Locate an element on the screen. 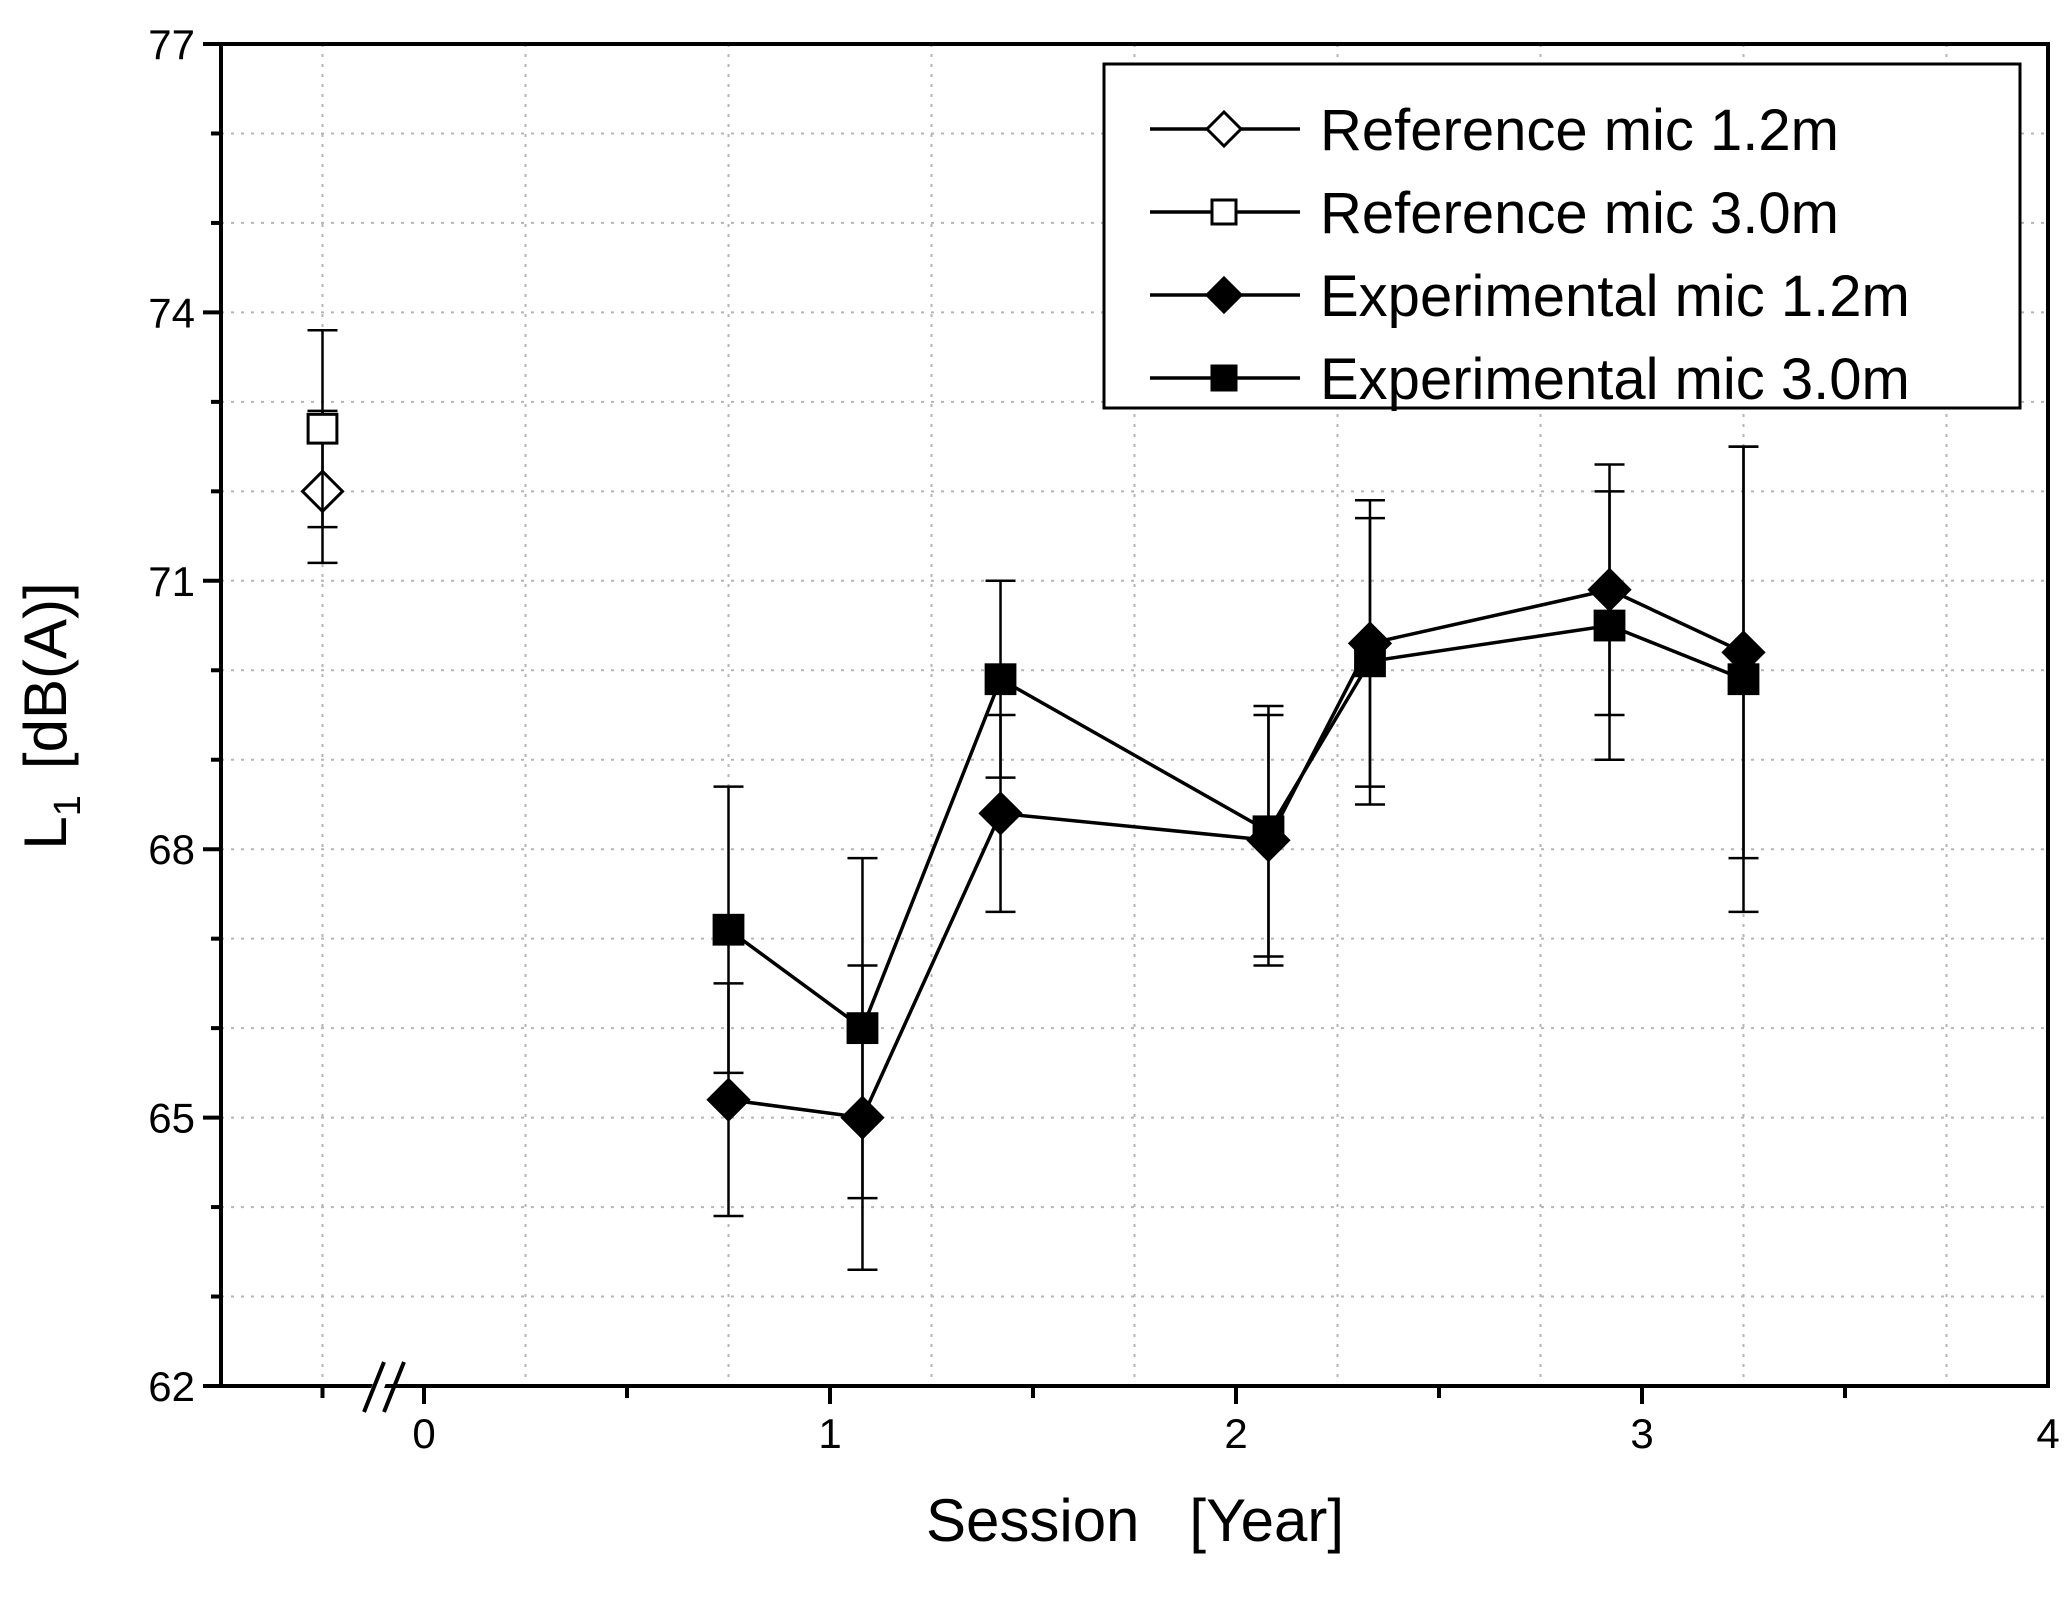 The width and height of the screenshot is (2065, 1611). y-tick-label: 65 is located at coordinates (171, 1118).